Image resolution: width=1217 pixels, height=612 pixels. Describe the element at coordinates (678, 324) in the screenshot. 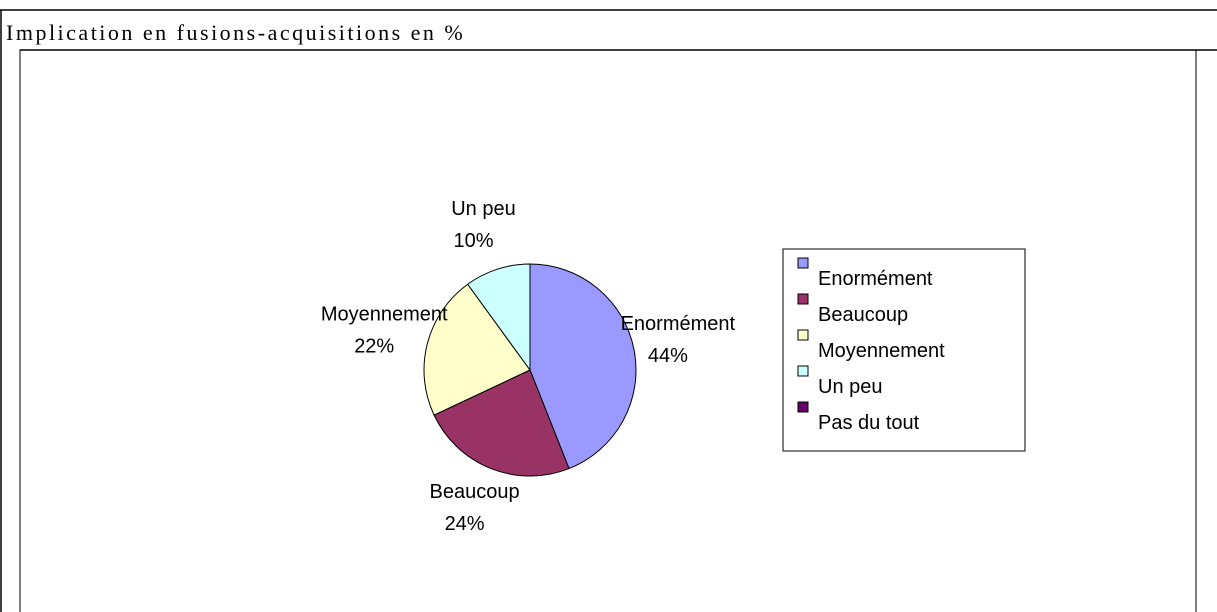

I see `slice-name: Enormément` at that location.